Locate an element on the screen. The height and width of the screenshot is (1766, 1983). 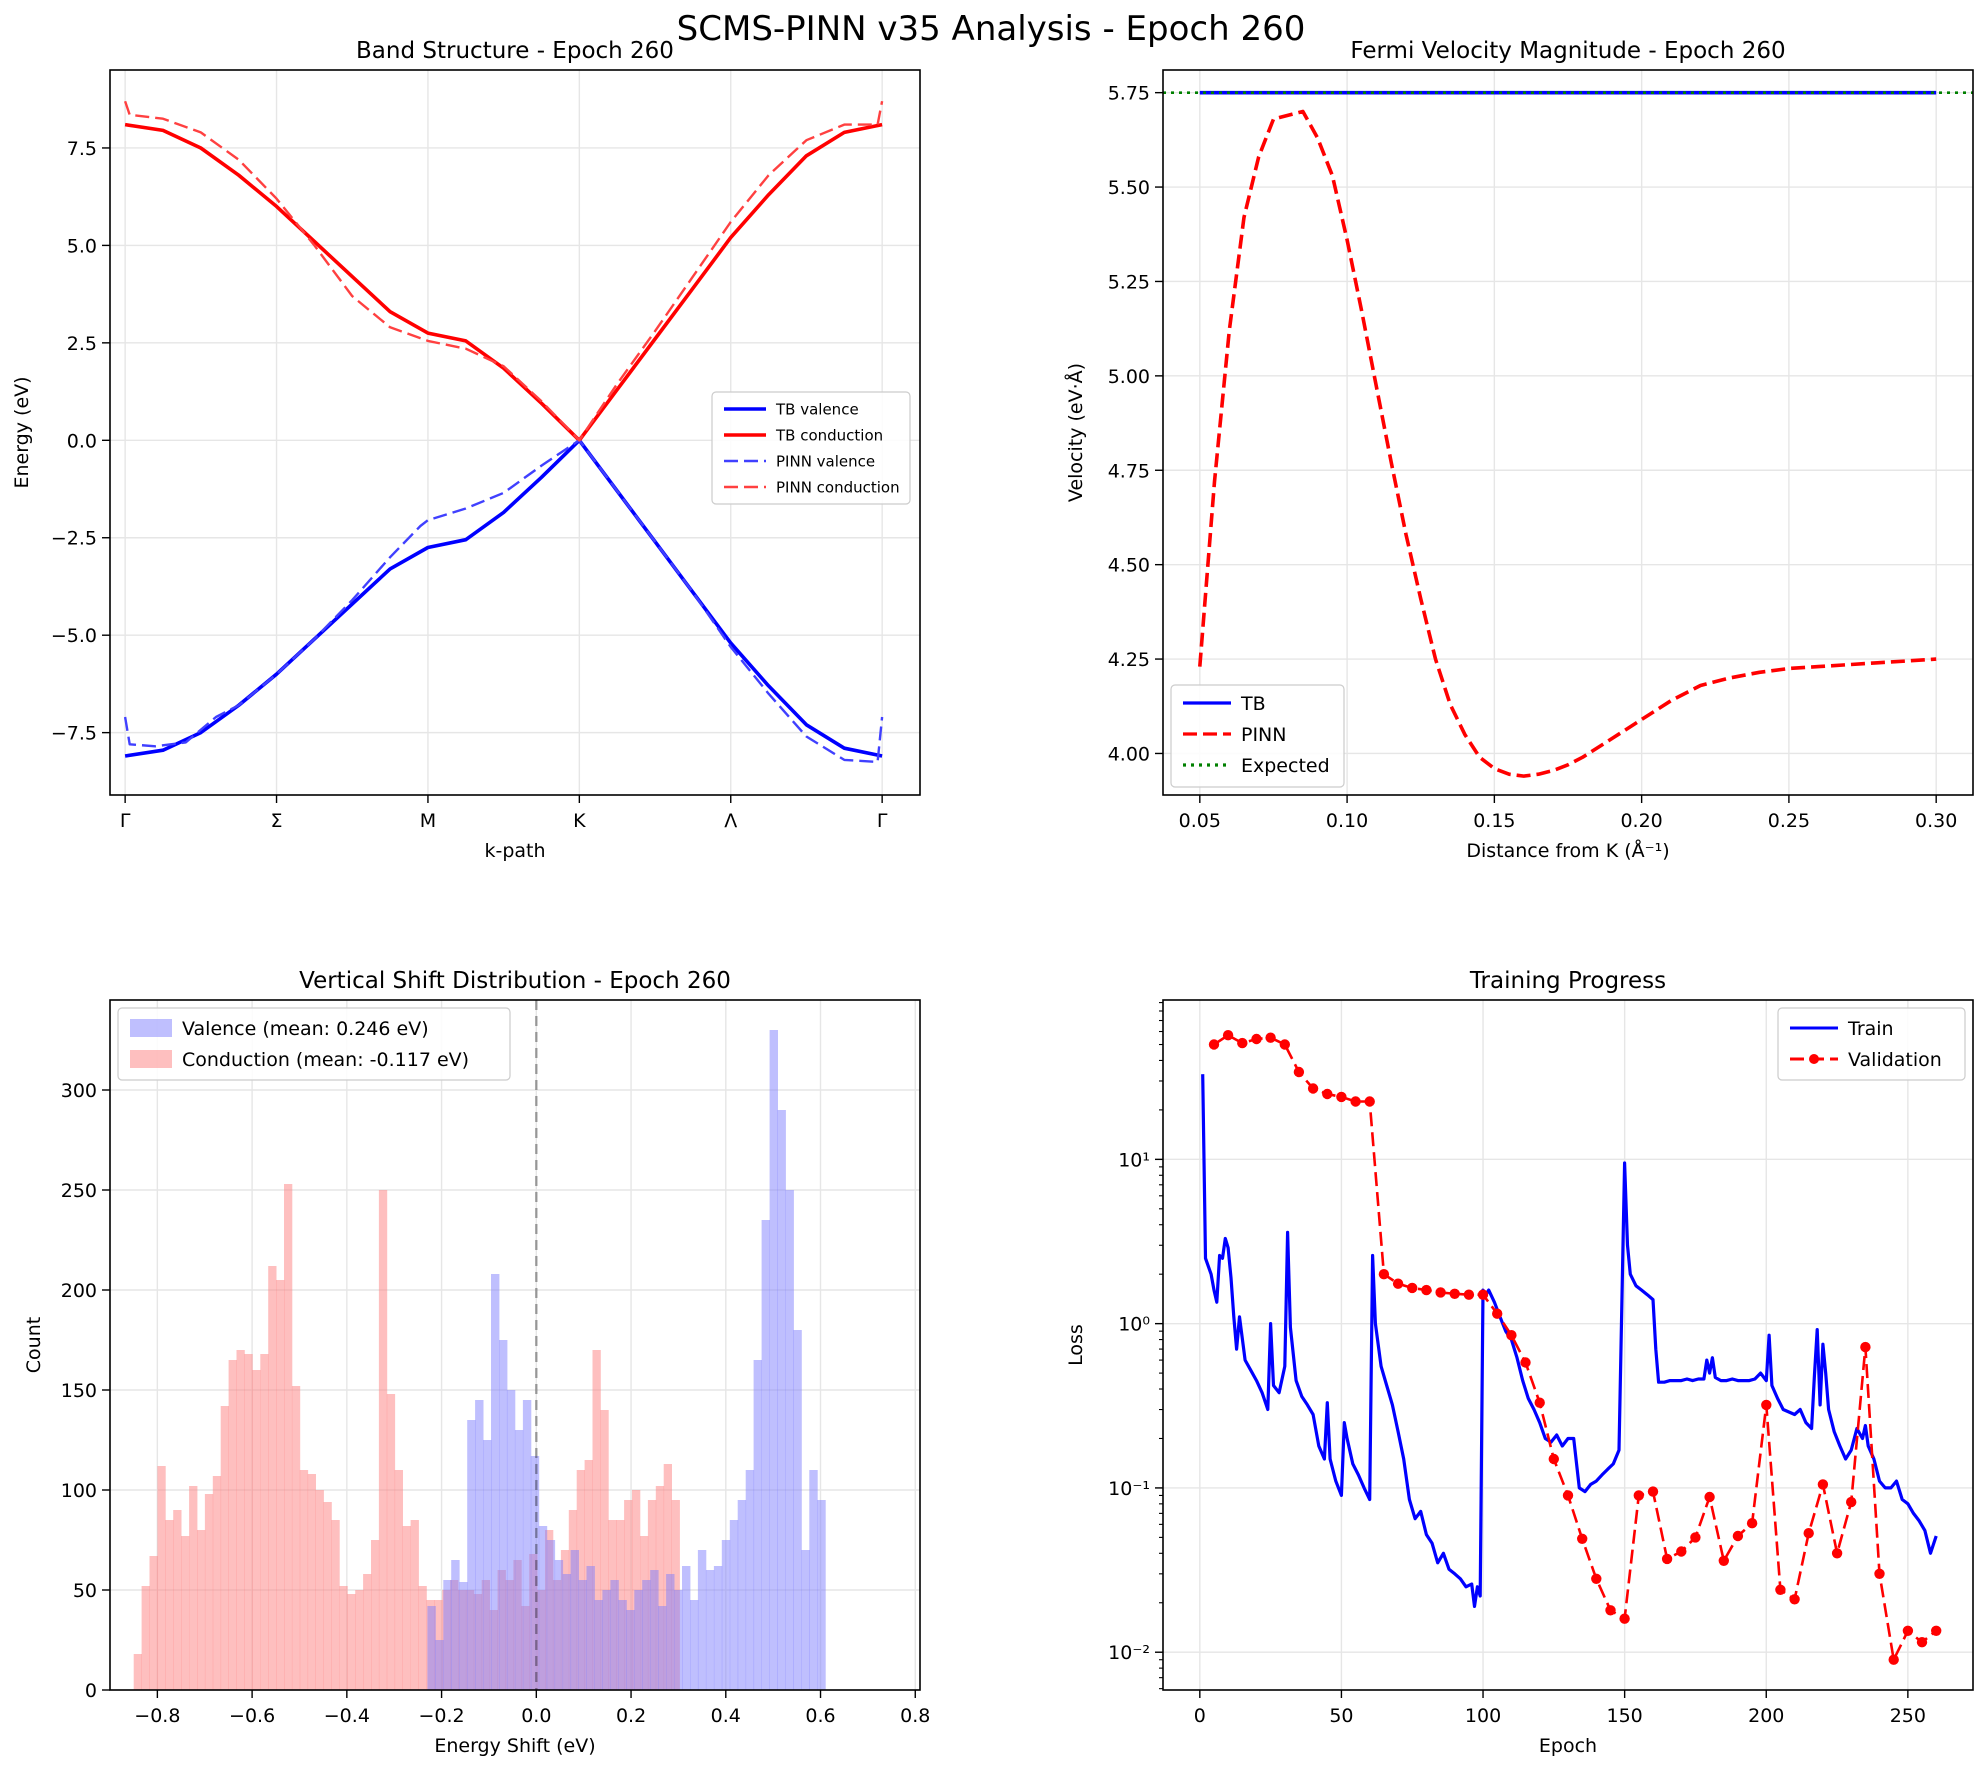
panel-title: Training Progress is located at coordinates (1567, 981).